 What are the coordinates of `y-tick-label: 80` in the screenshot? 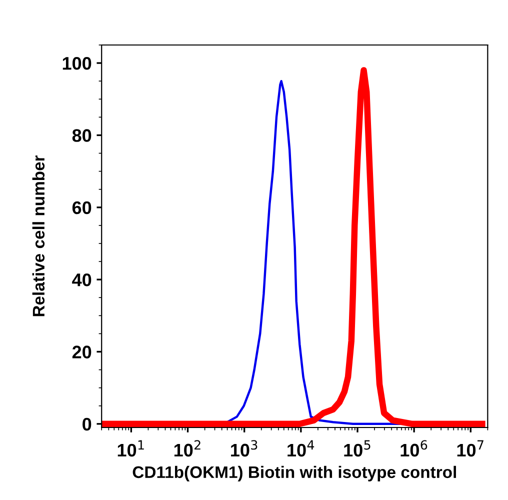 It's located at (82, 135).